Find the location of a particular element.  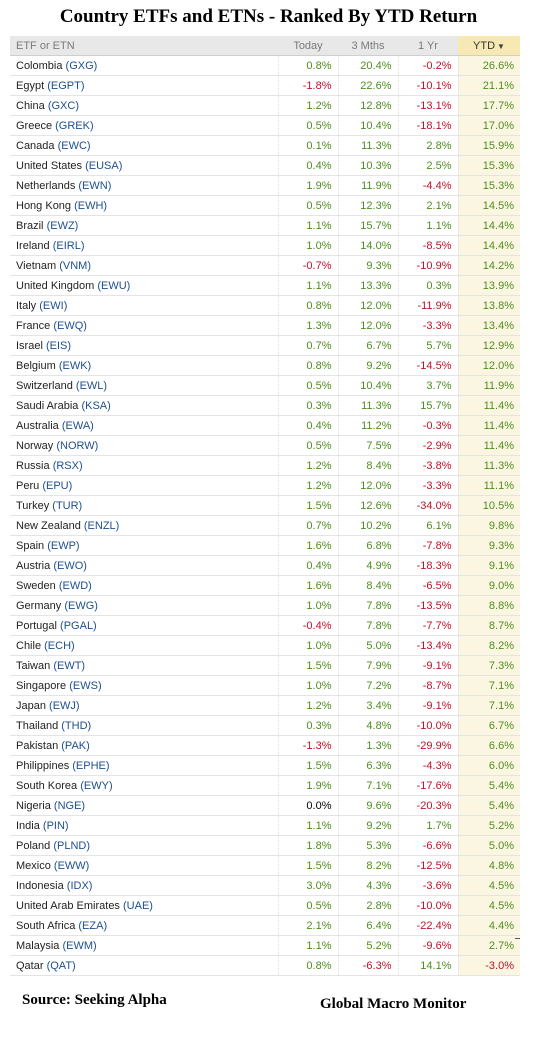

table-row: Hong Kong (EWH) 0.5% 12.3% 2.1% 14.5% is located at coordinates (265, 205).